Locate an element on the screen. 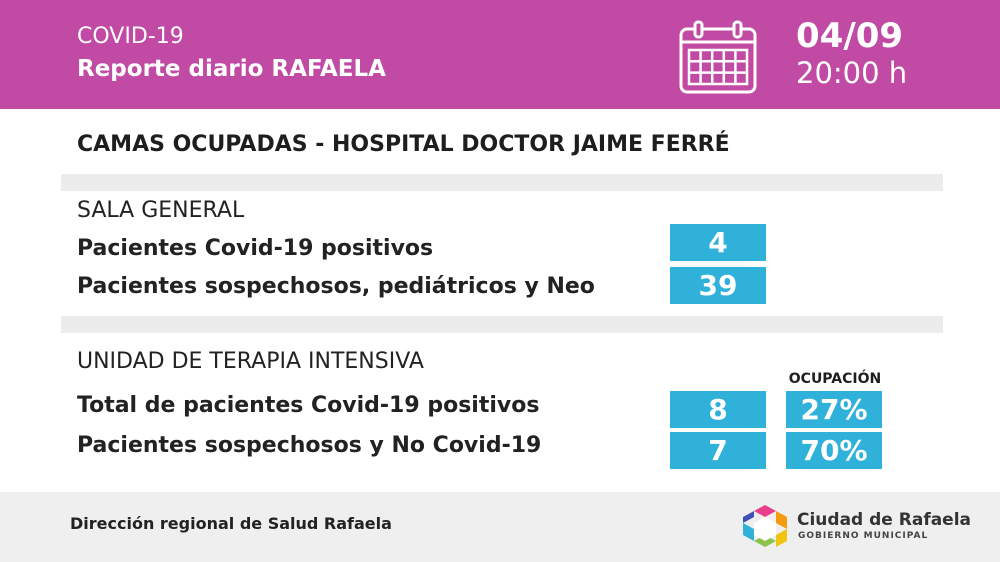 Image resolution: width=1000 pixels, height=562 pixels. row-label-sospechosos-pediatricos: Pacientes sospechosos, pediátricos y Neo is located at coordinates (336, 286).